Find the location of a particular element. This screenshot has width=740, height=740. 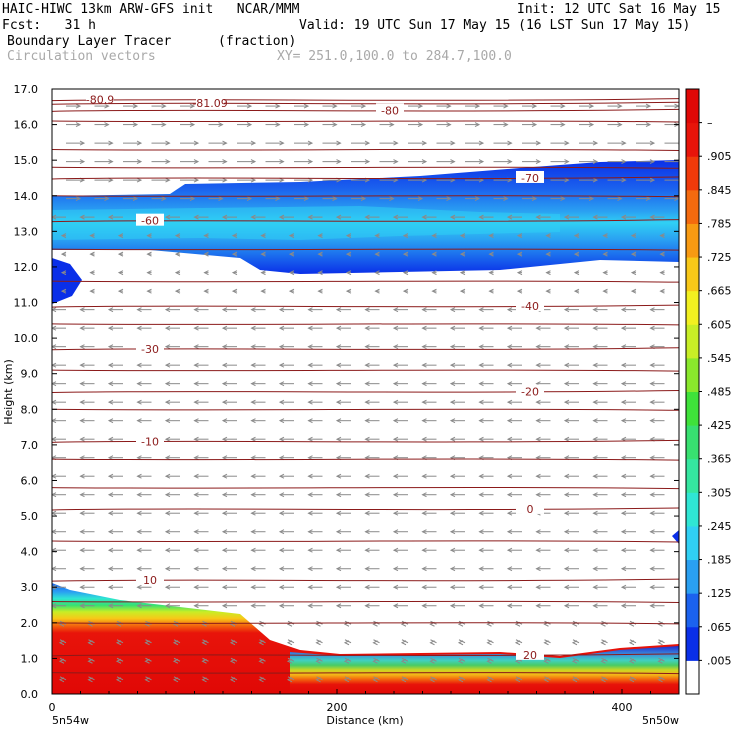

cross-section-endpoints: XY= 251.0,100.0 to 284.7,100.0 is located at coordinates (394, 56).